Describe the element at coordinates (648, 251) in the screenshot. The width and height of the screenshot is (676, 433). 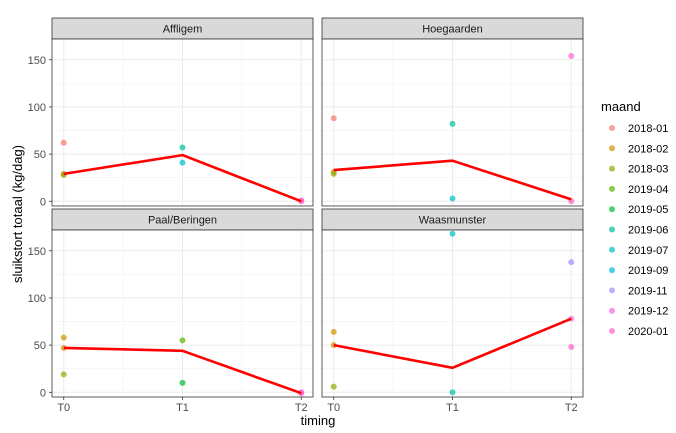
I see `legend-label: 2019-07` at that location.